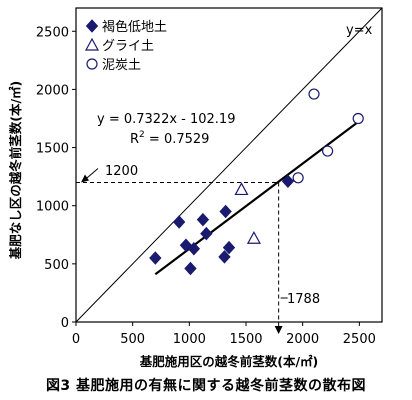 The height and width of the screenshot is (400, 412). Describe the element at coordinates (92, 64) in the screenshot. I see `legend-marker-circle` at that location.